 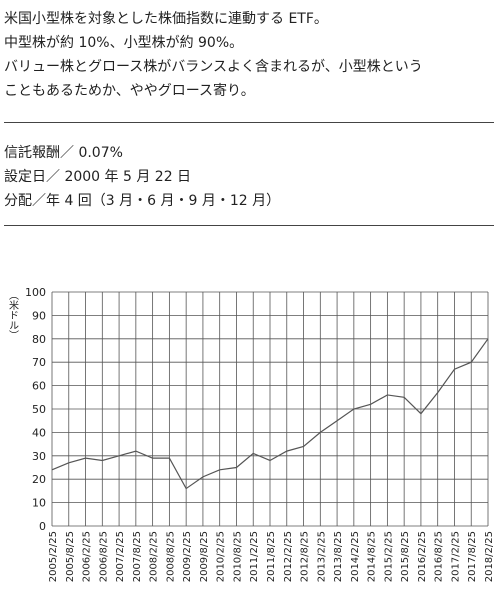 What do you see at coordinates (288, 556) in the screenshot?
I see `x-tick-label: 2012/2/25` at bounding box center [288, 556].